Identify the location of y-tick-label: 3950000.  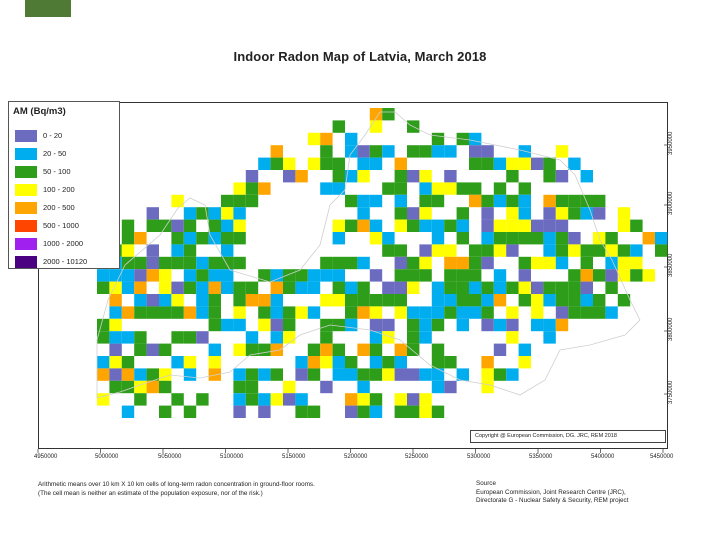
(671, 143).